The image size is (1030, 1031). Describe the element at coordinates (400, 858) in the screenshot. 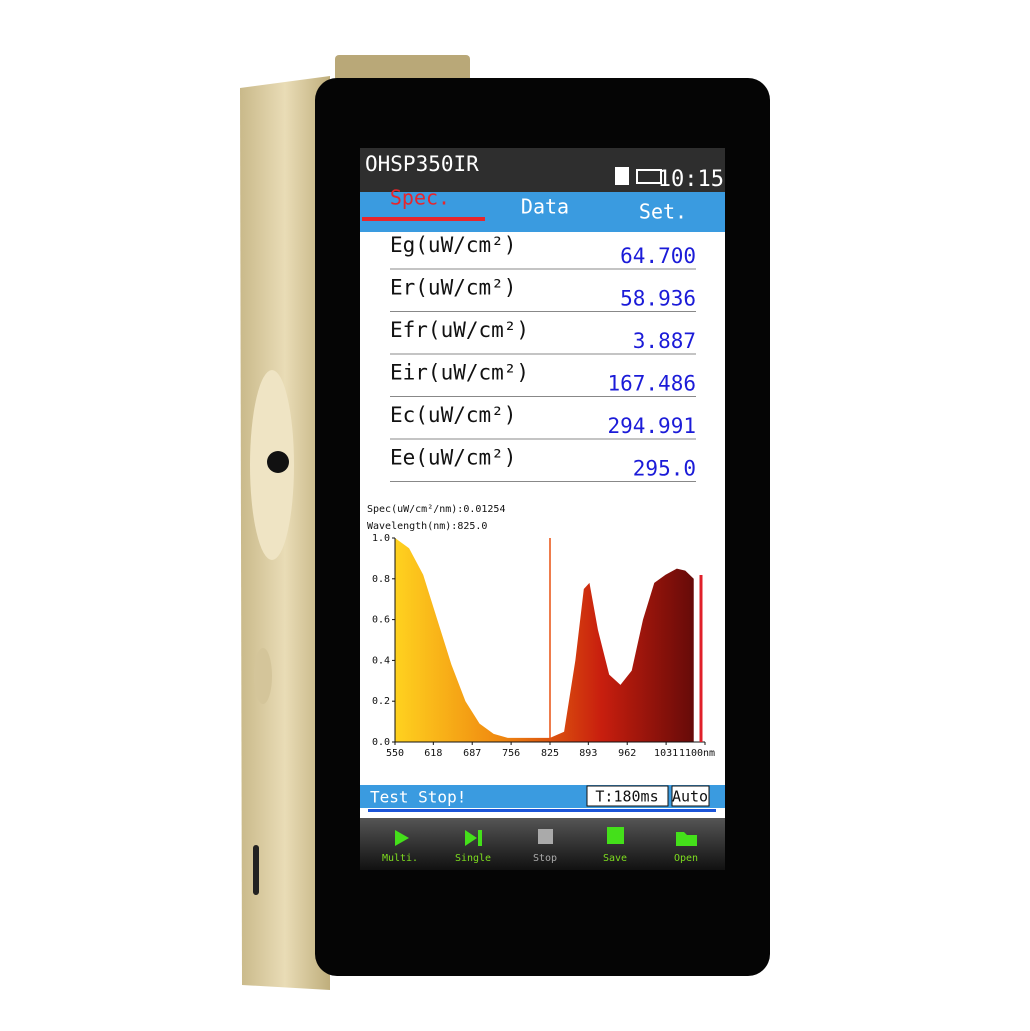

I see `toolbar-button-label: Multi.` at that location.